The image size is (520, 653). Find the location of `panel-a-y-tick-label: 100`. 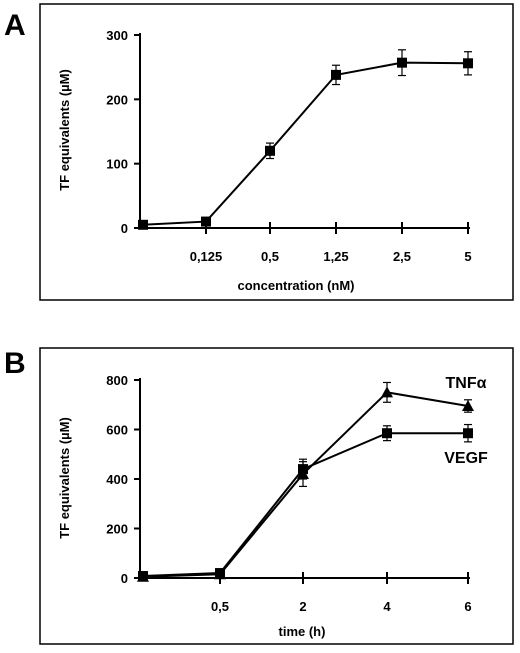

panel-a-y-tick-label: 100 is located at coordinates (117, 164).